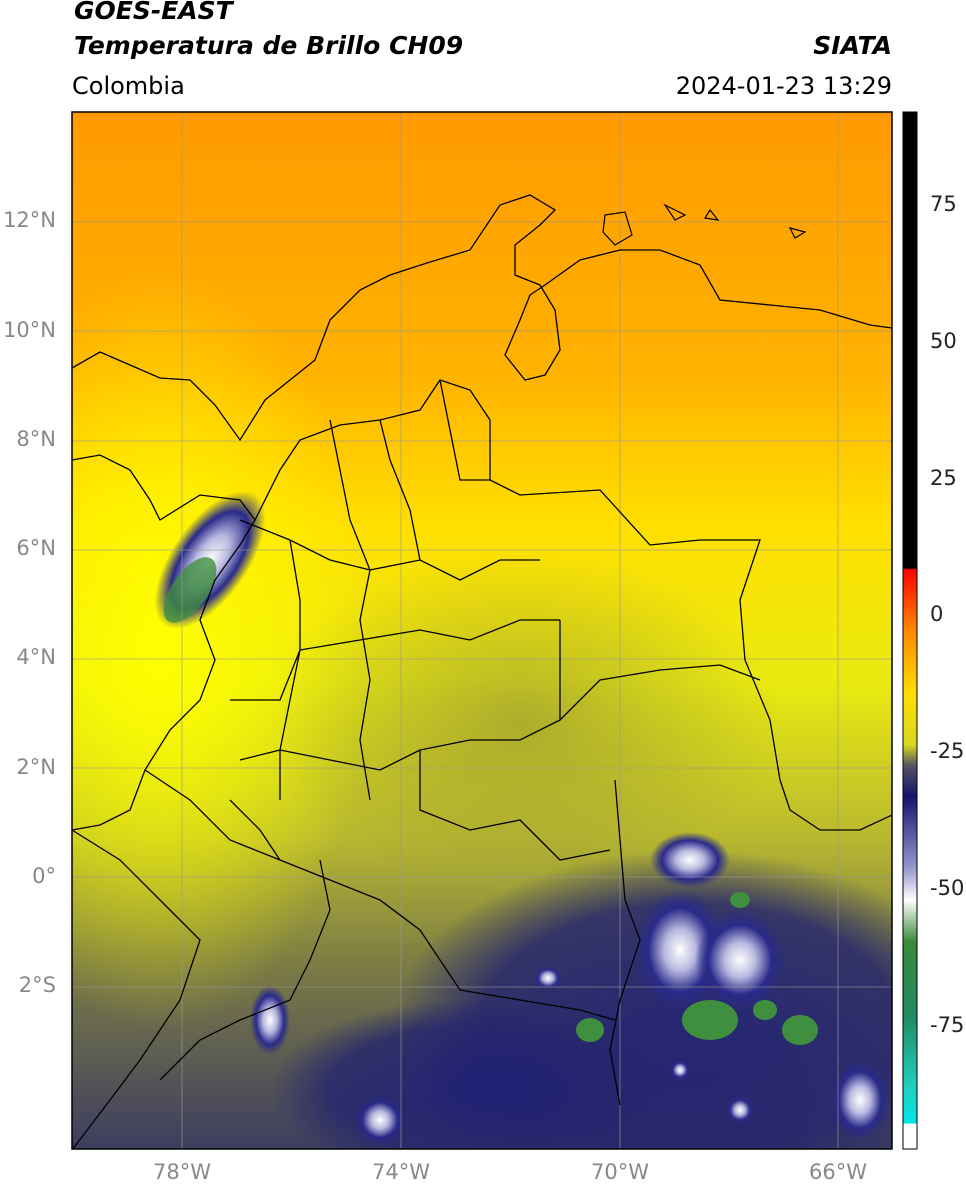  I want to click on source-label: SIATA, so click(852, 45).